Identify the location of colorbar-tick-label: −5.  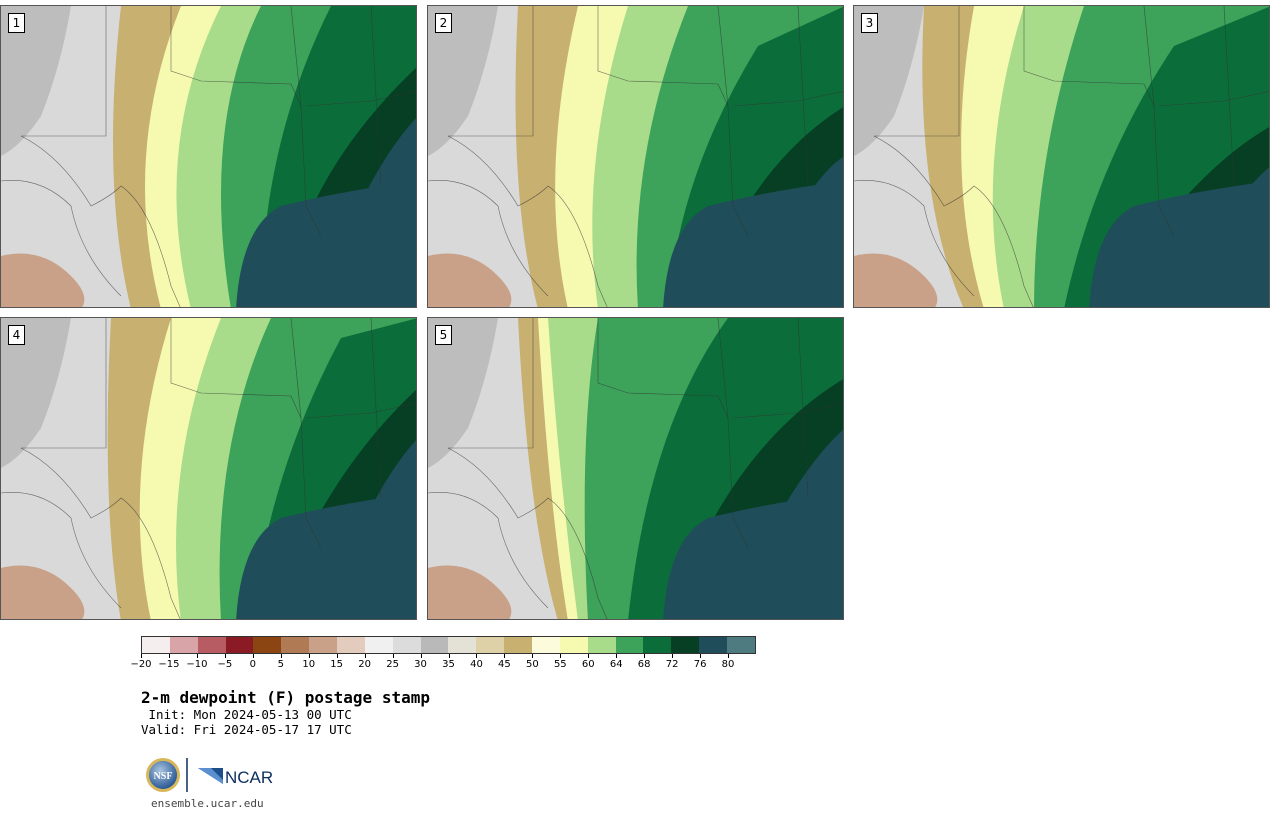
(225, 664).